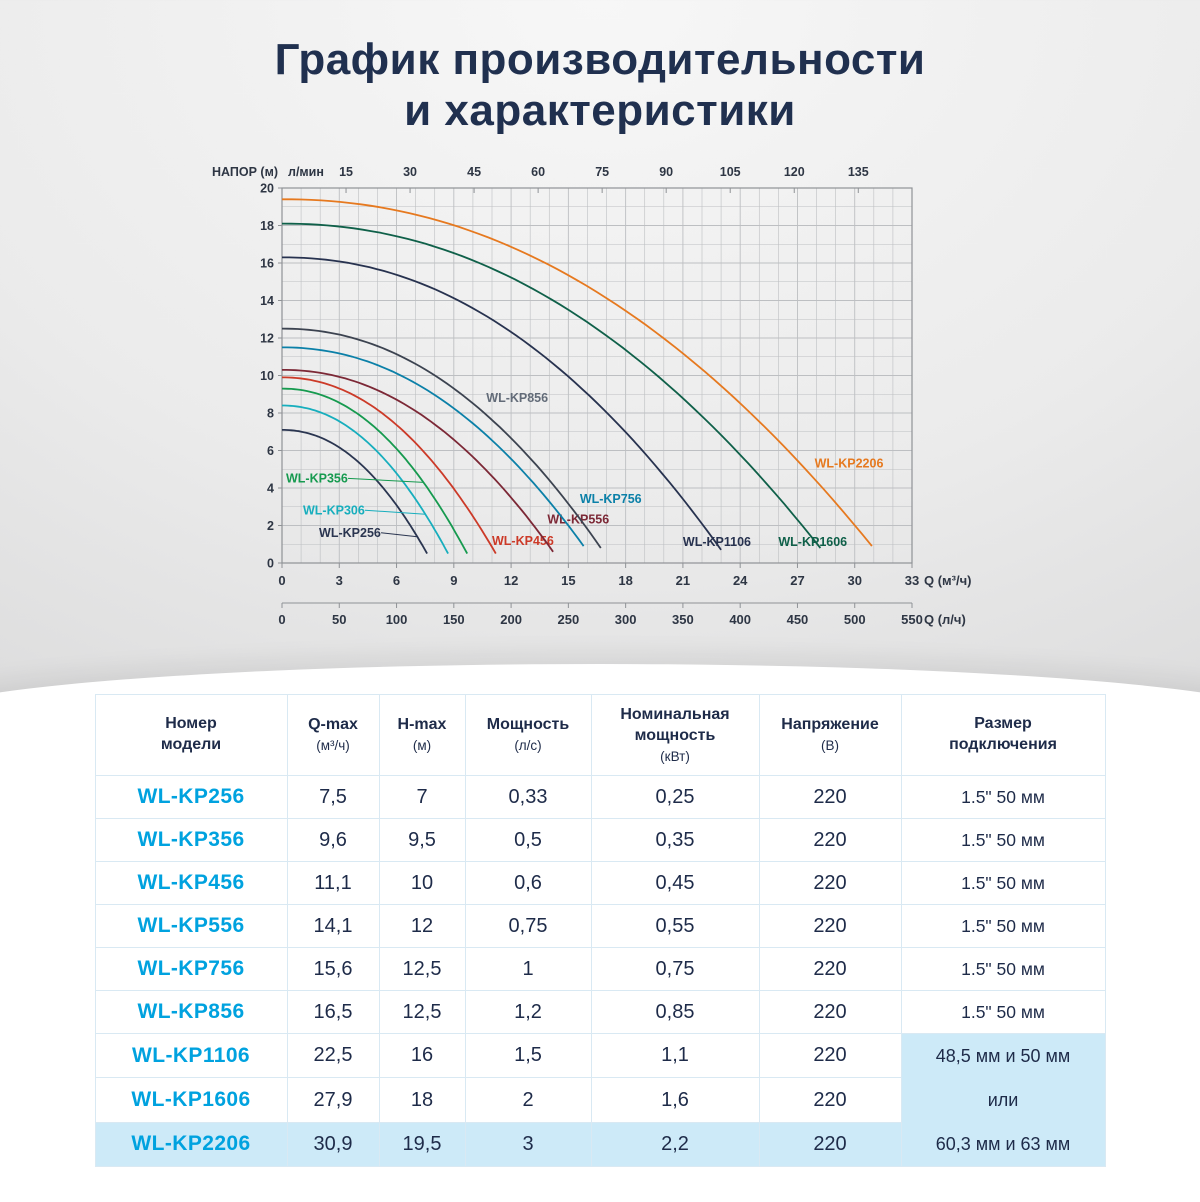 This screenshot has height=1202, width=1200. I want to click on y-axis-tick-label: 18, so click(267, 226).